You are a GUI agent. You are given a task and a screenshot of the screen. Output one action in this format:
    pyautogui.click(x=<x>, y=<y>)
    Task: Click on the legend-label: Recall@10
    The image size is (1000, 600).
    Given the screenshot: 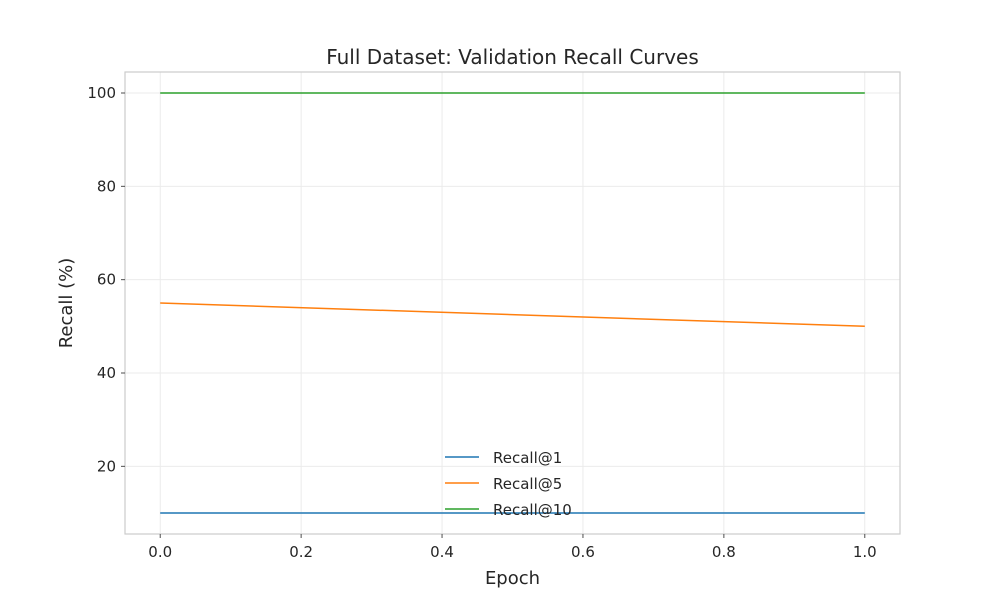 What is the action you would take?
    pyautogui.click(x=532, y=510)
    